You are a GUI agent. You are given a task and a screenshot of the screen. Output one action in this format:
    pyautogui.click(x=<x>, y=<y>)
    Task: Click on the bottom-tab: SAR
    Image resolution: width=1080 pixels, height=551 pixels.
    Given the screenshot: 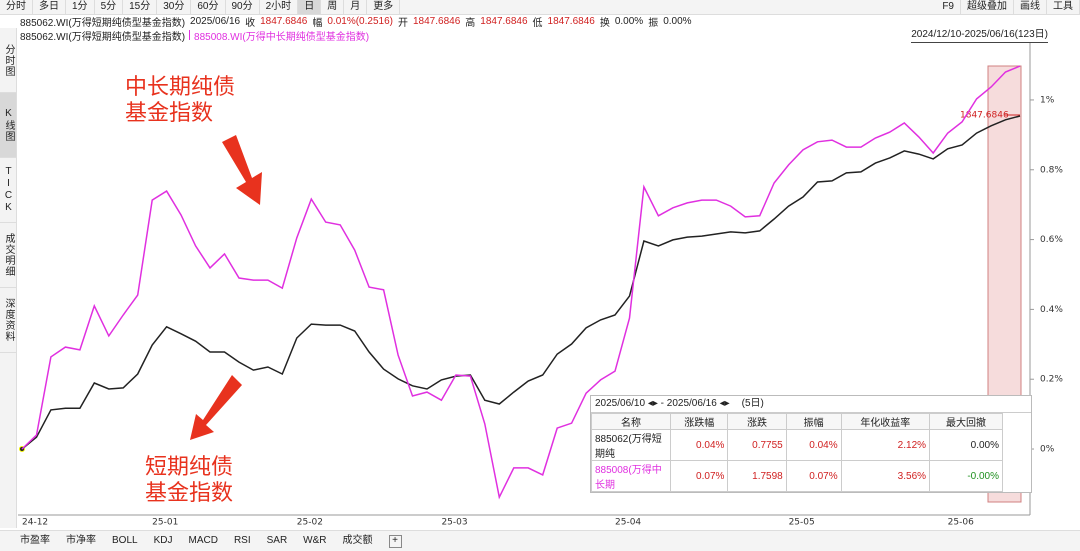 What is the action you would take?
    pyautogui.click(x=277, y=540)
    